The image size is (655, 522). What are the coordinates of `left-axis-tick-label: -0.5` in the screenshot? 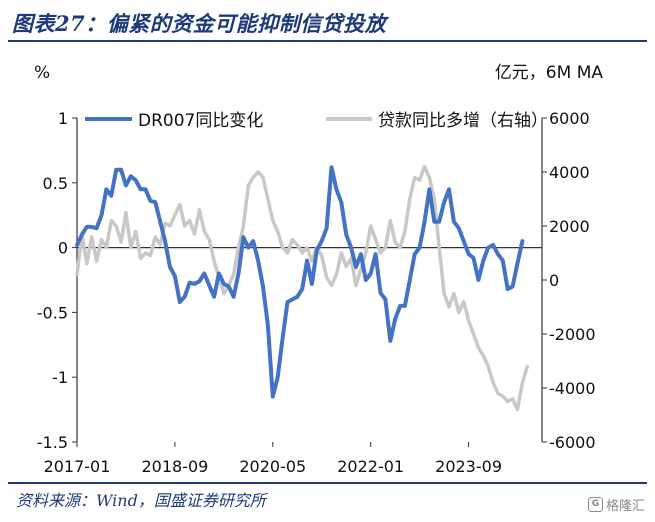 It's located at (52, 312).